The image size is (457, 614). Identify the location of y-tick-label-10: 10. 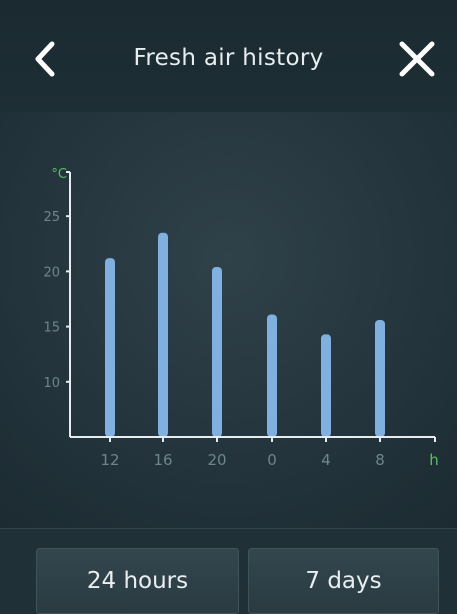
(51, 383).